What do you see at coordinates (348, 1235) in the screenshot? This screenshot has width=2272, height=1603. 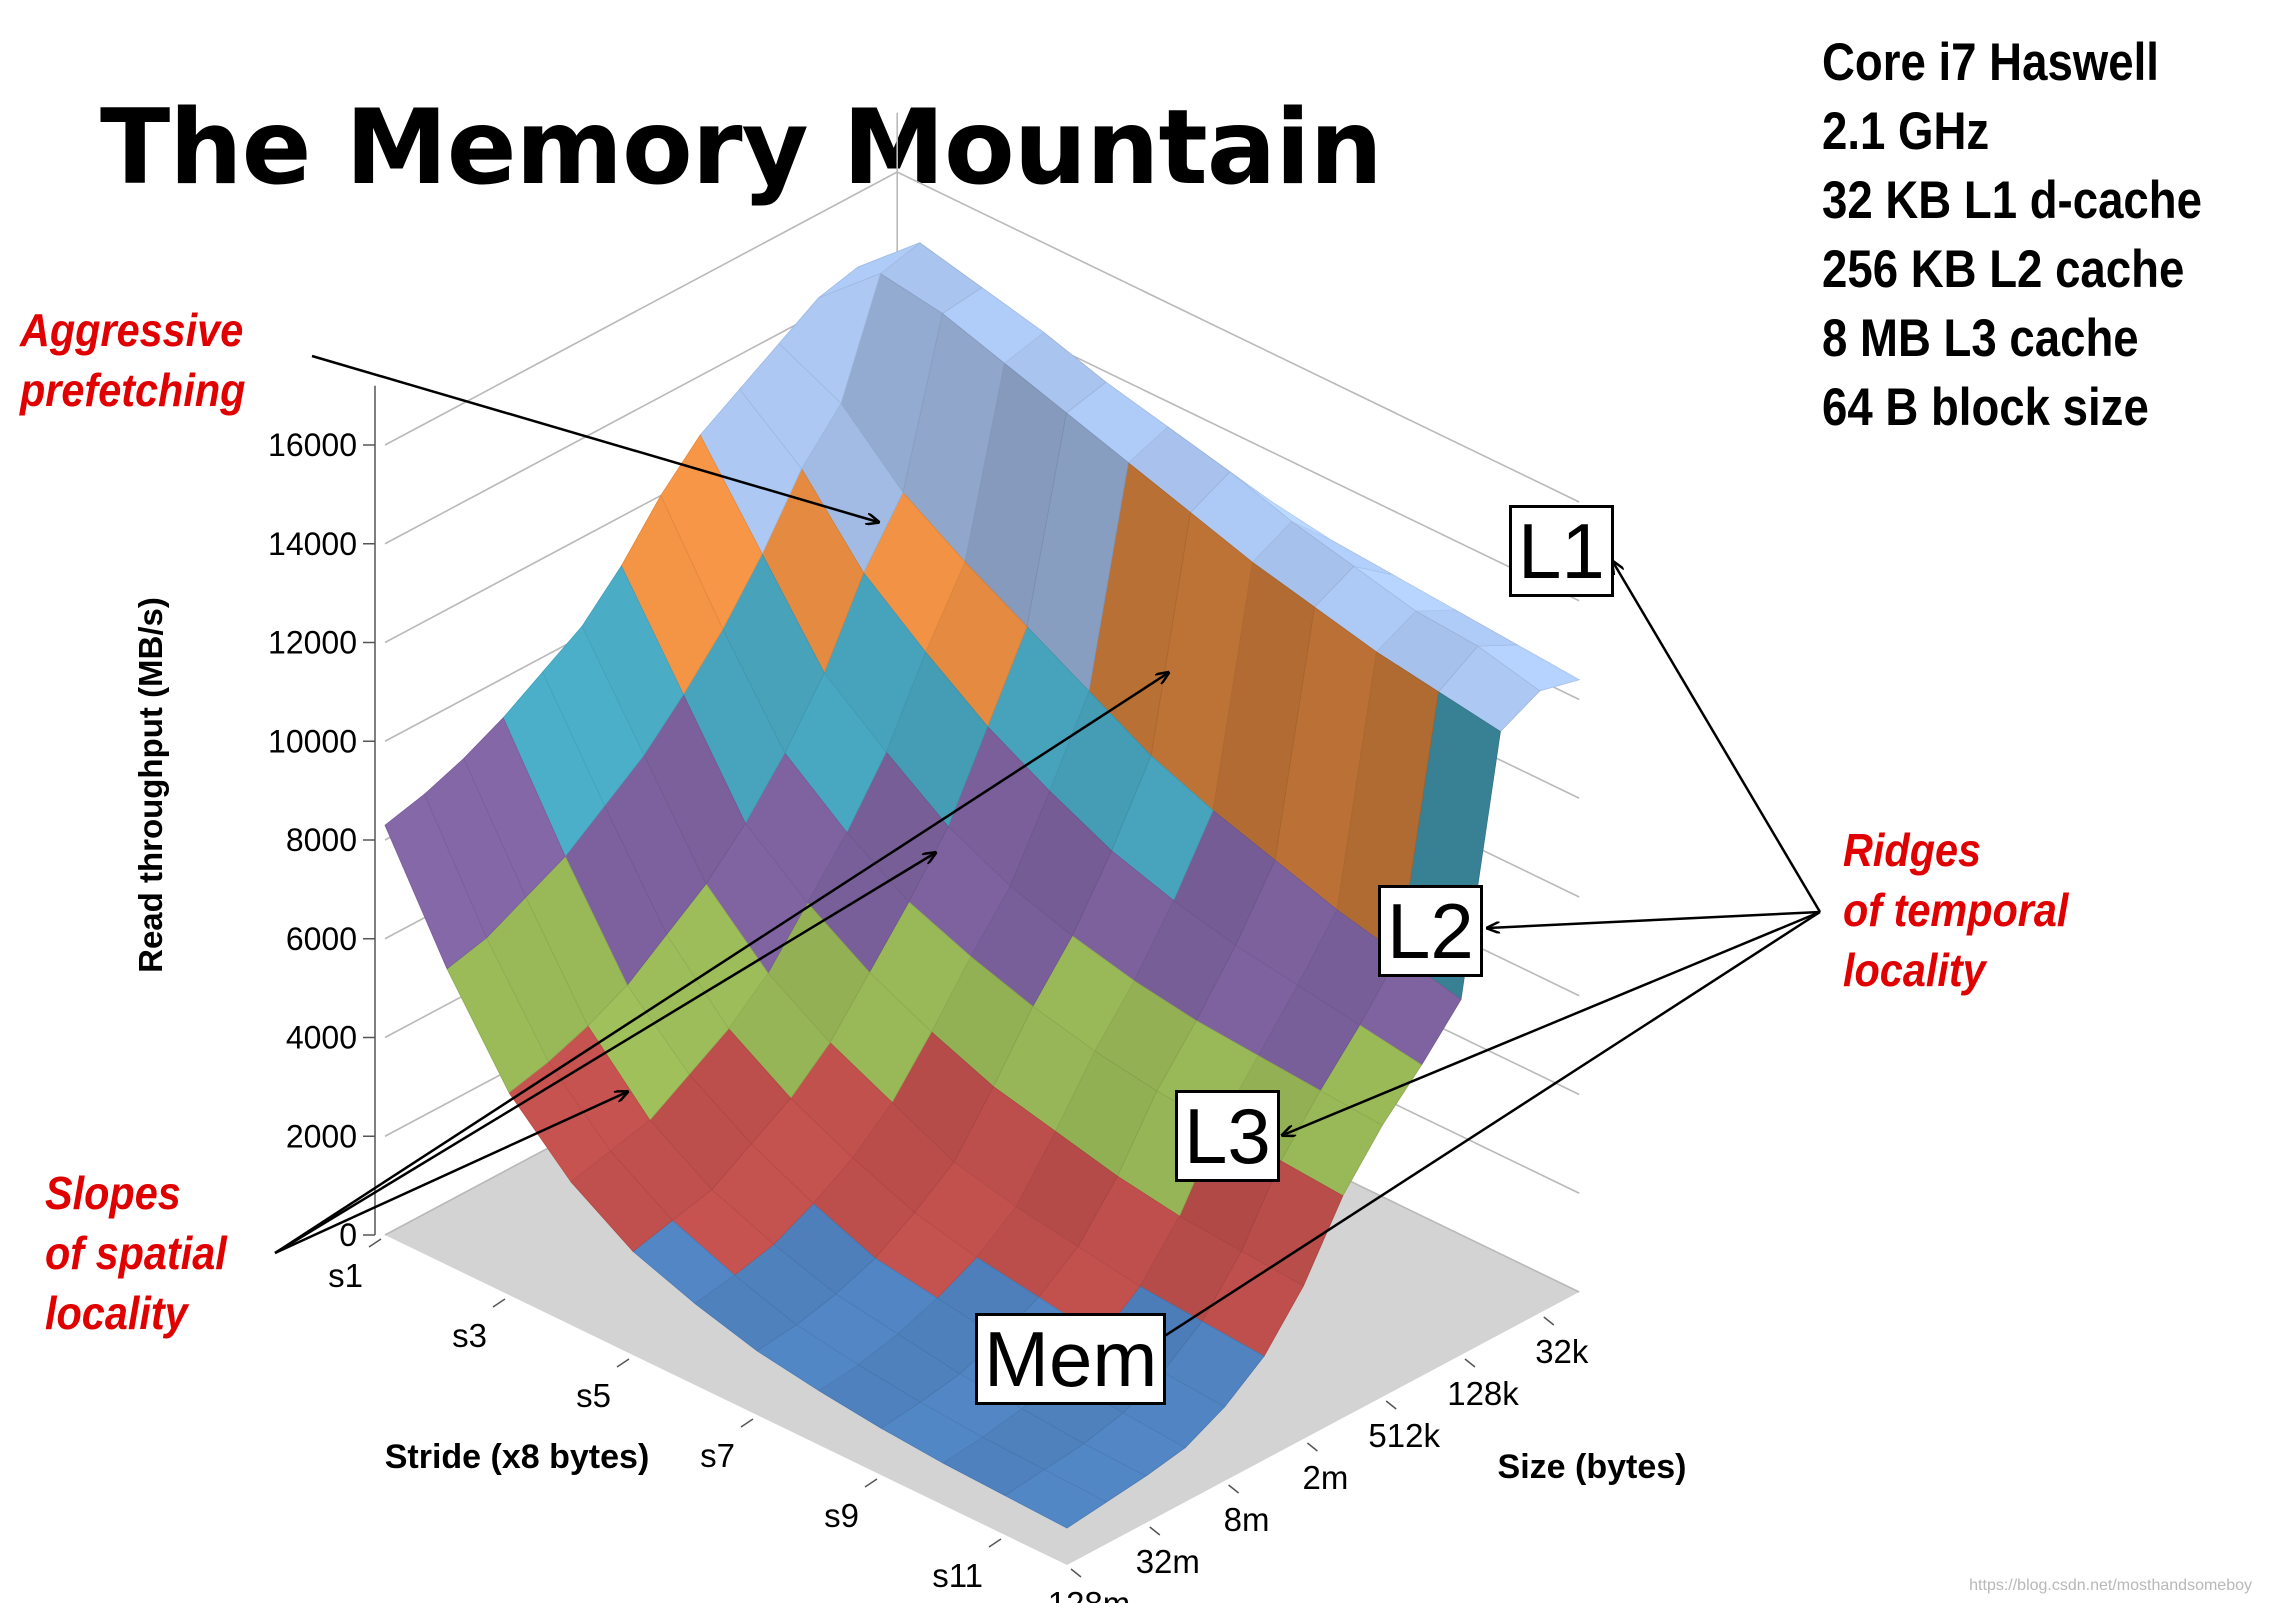 I see `z-tick-label: 0` at bounding box center [348, 1235].